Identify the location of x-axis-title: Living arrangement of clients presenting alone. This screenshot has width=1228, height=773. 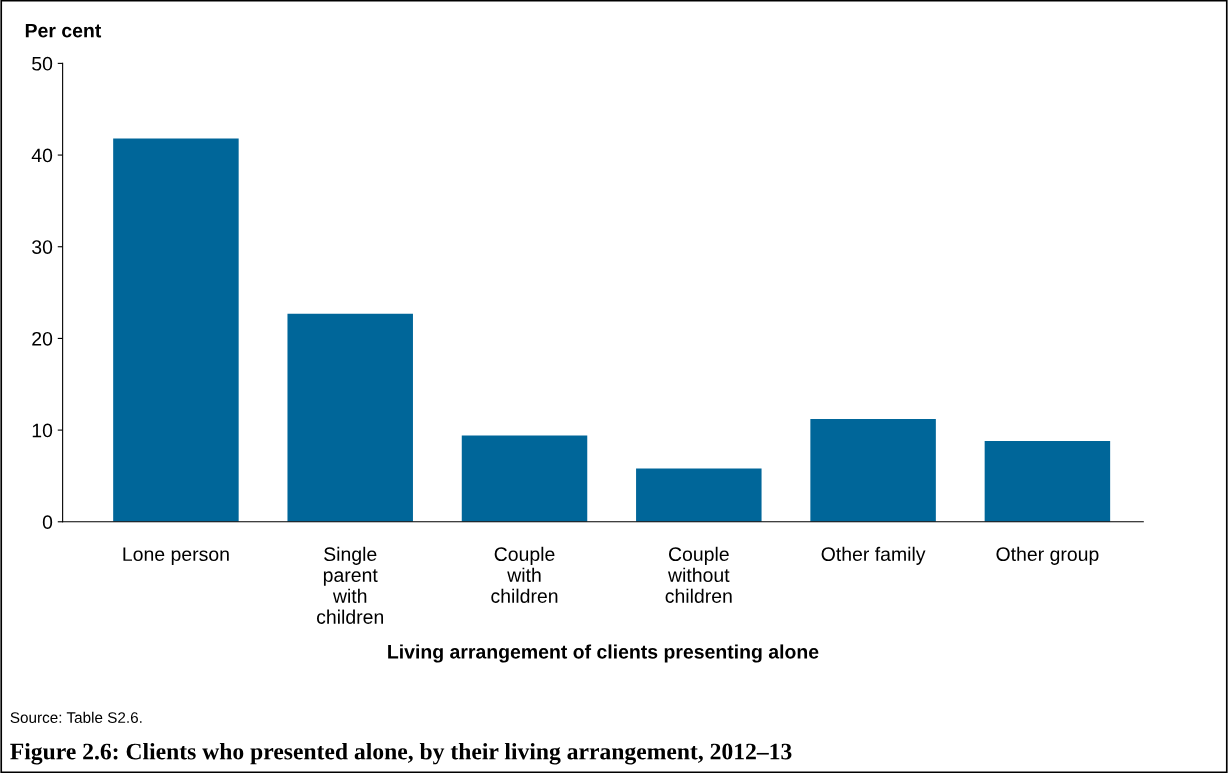
(603, 653).